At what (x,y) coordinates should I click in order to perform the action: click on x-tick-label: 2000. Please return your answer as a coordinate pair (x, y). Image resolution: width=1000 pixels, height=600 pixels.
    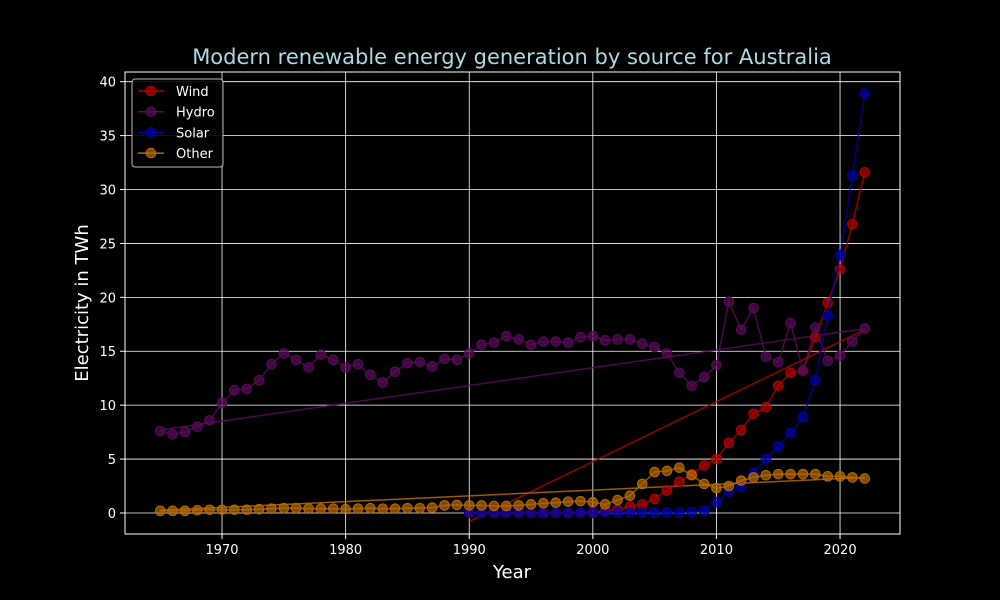
    Looking at the image, I should click on (592, 550).